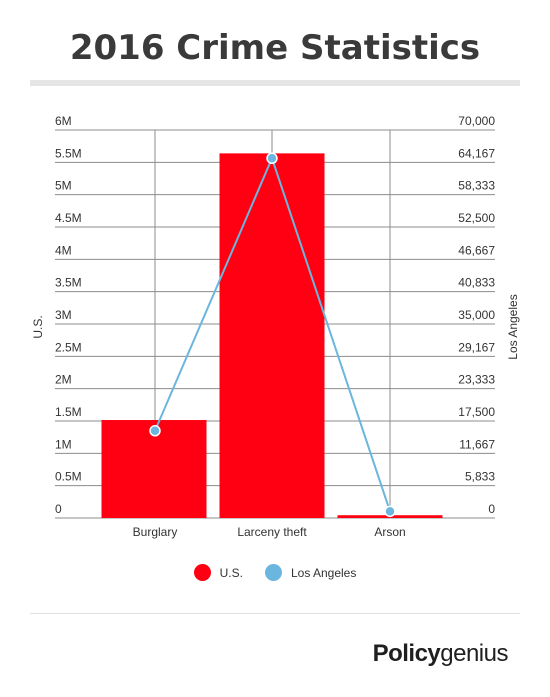 This screenshot has height=697, width=550. Describe the element at coordinates (480, 477) in the screenshot. I see `y-tick-label-right: 5,833` at that location.